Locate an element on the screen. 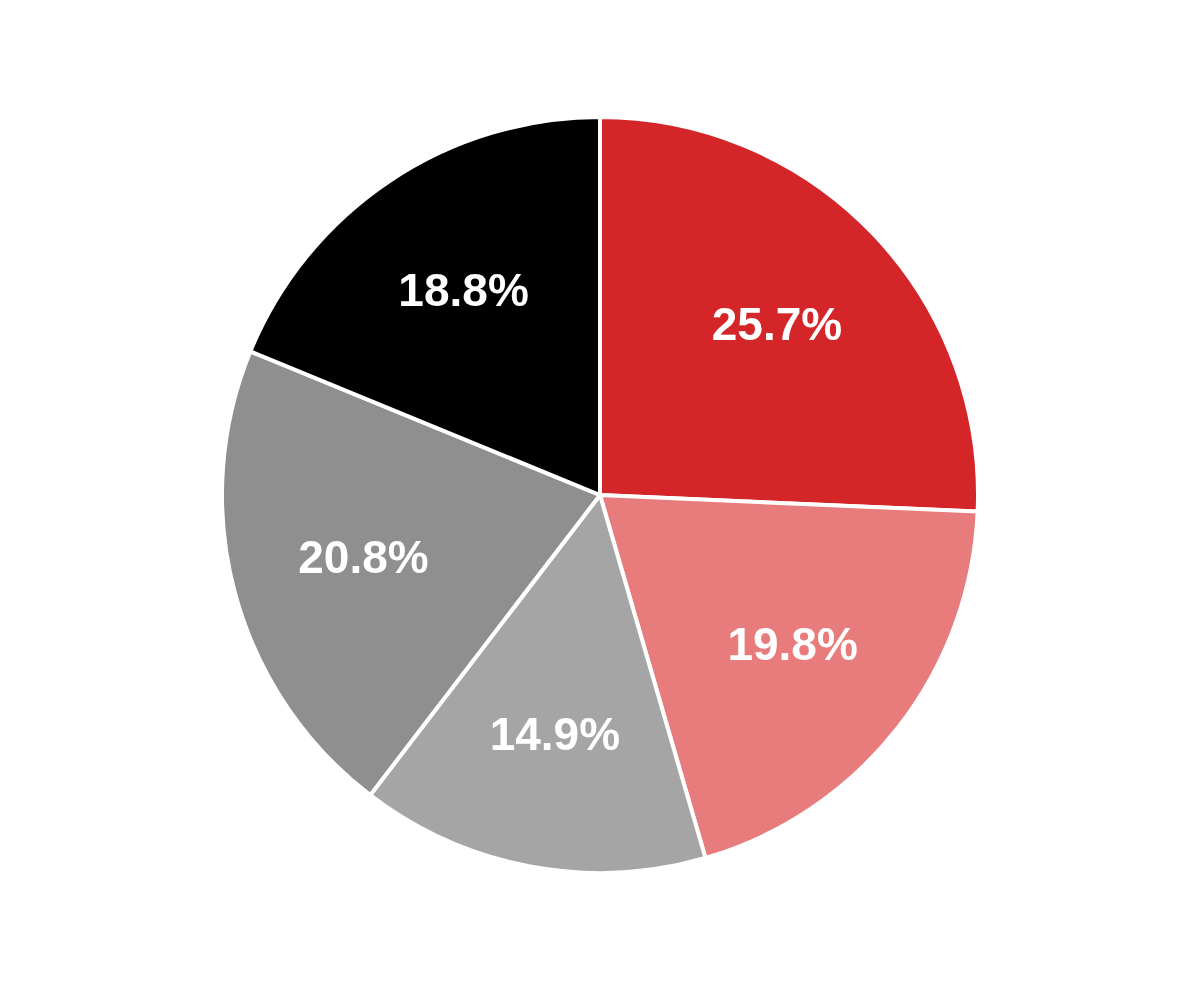  data-label: 20.8% is located at coordinates (363, 556).